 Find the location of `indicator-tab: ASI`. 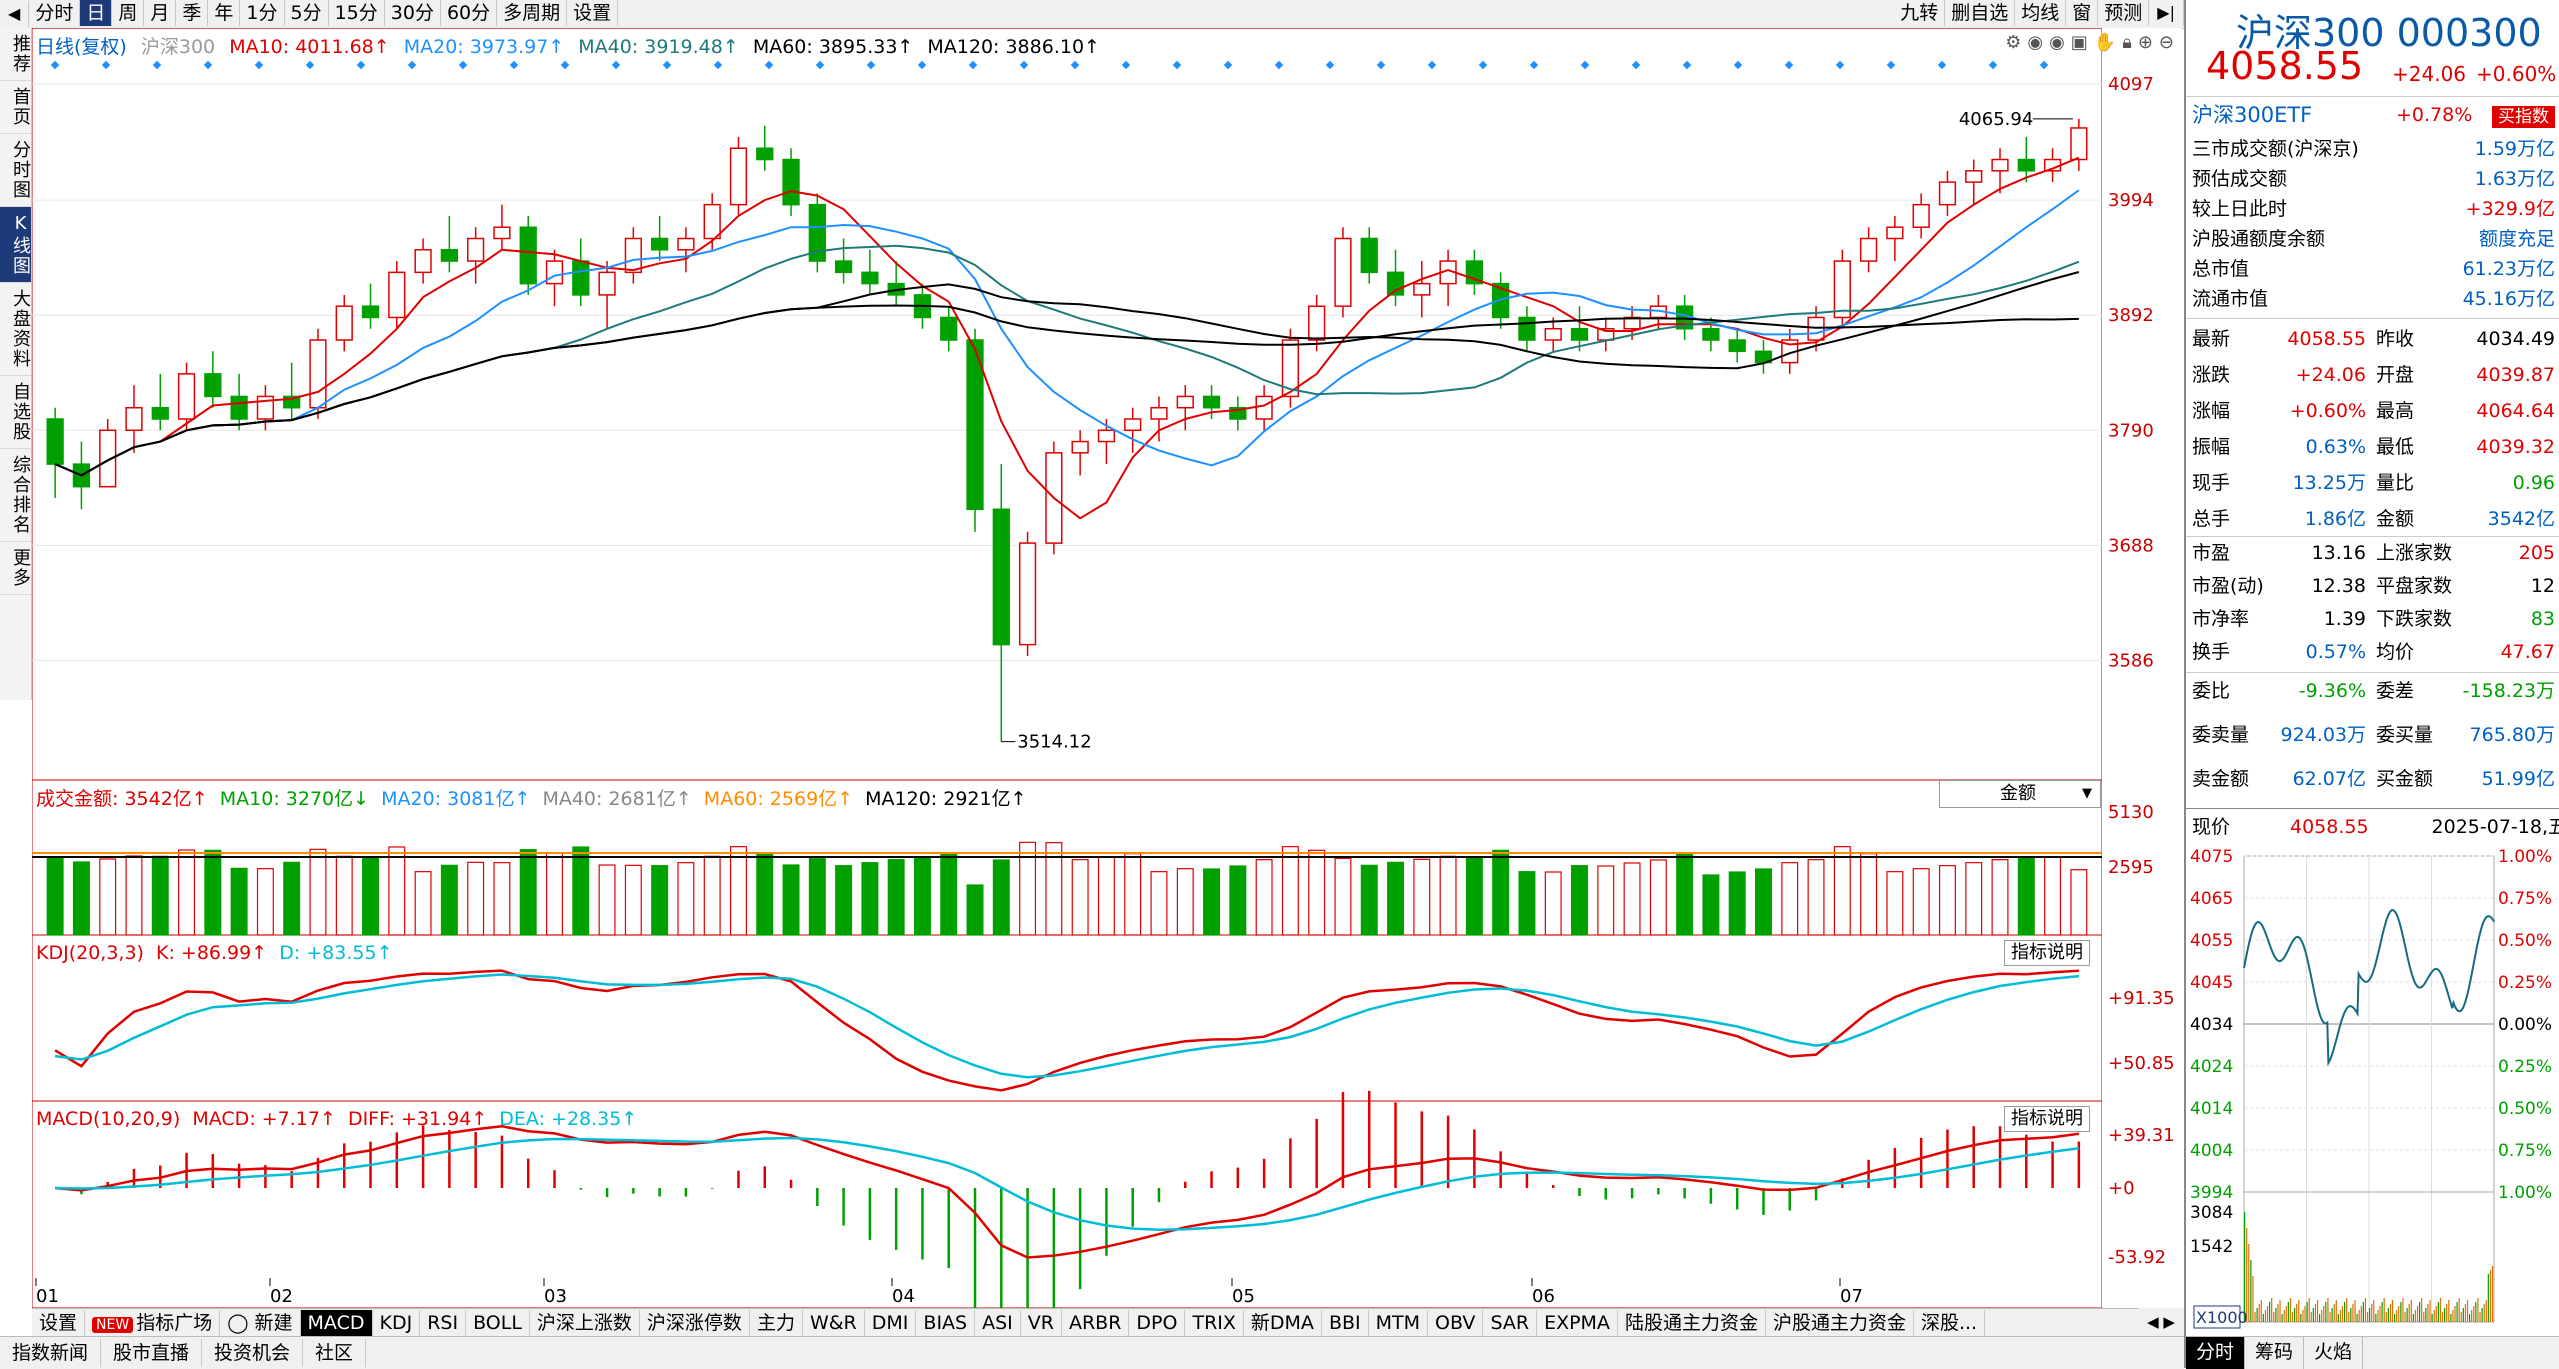

indicator-tab: ASI is located at coordinates (998, 1323).